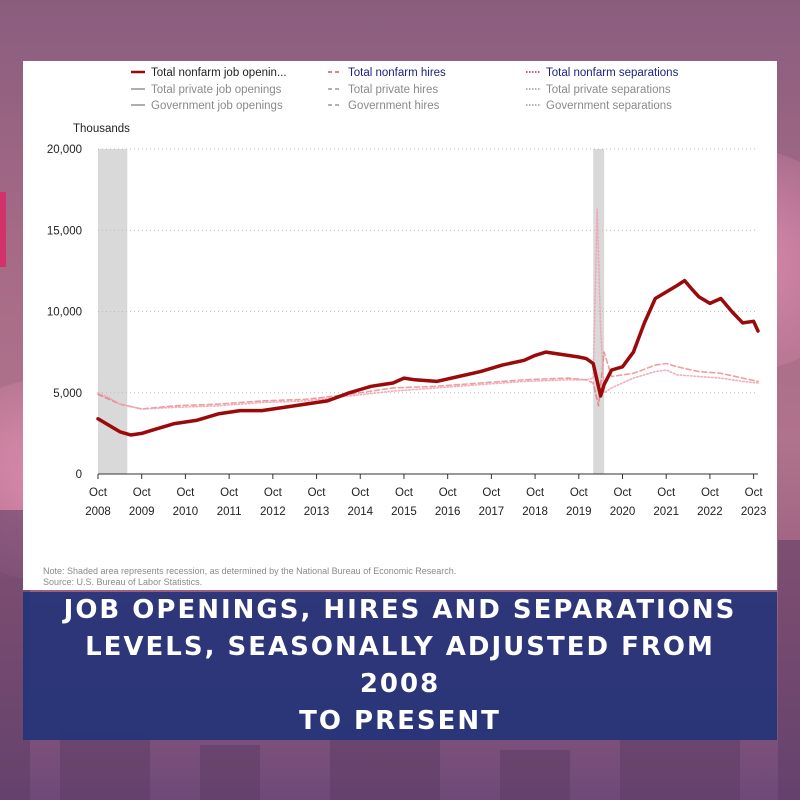 The width and height of the screenshot is (800, 800). What do you see at coordinates (229, 512) in the screenshot?
I see `x-tick-label-year: 2011` at bounding box center [229, 512].